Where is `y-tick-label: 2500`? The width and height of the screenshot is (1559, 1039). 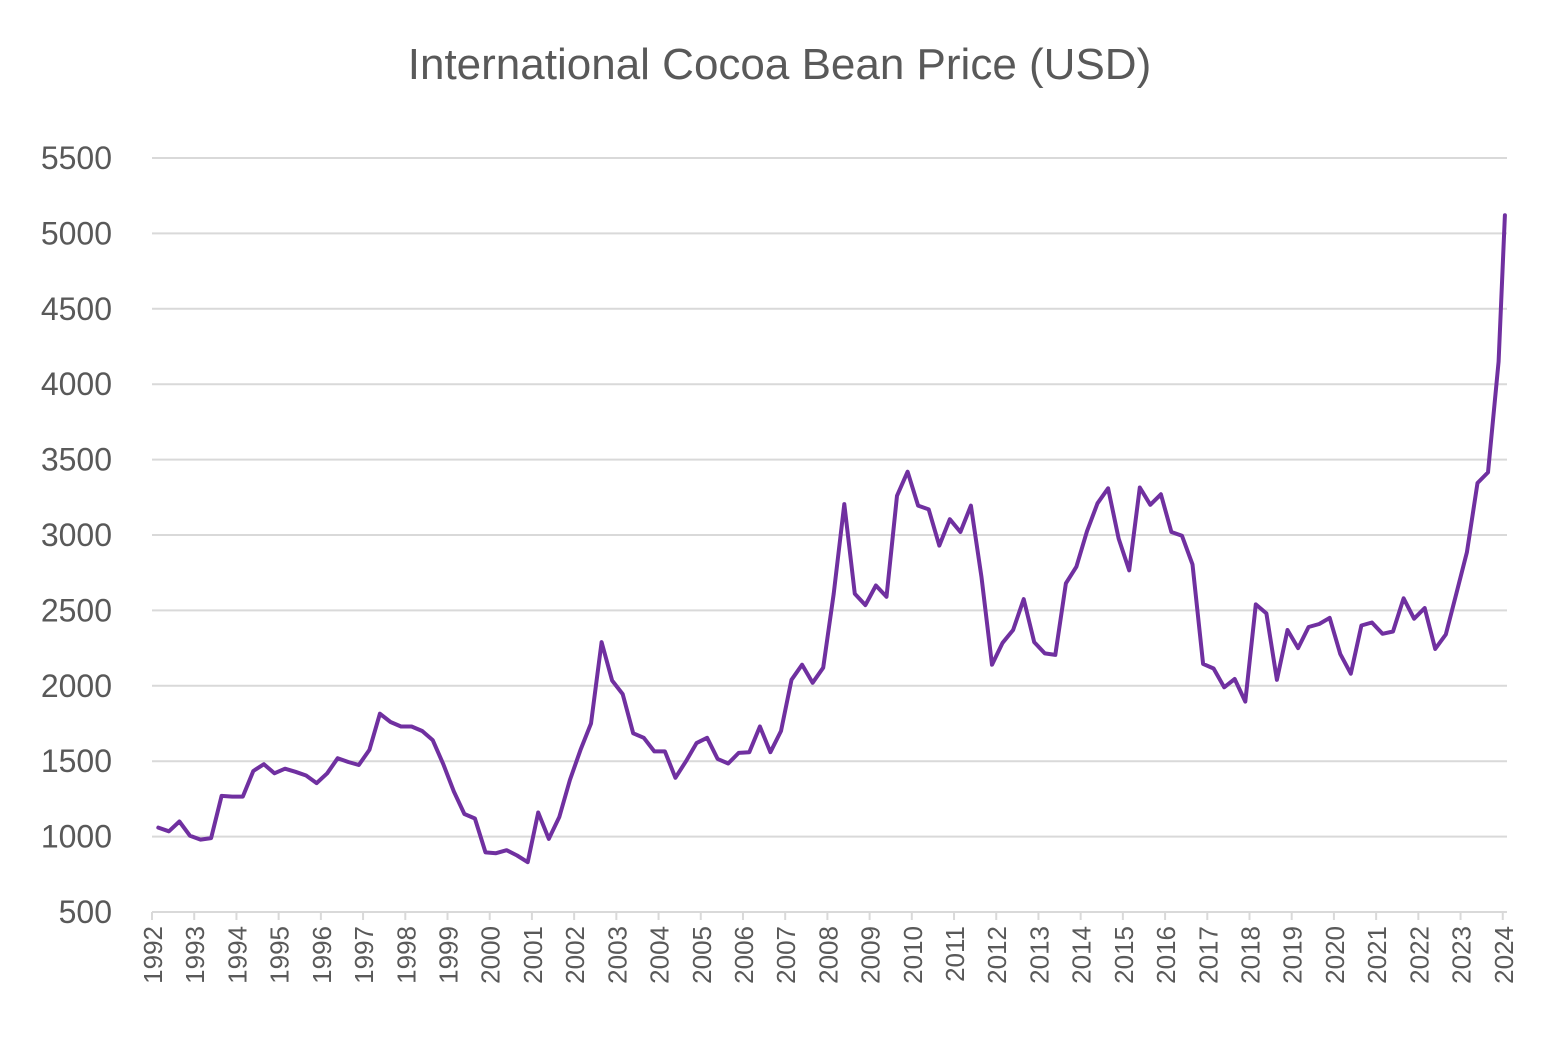
y-tick-label: 2500 is located at coordinates (76, 610).